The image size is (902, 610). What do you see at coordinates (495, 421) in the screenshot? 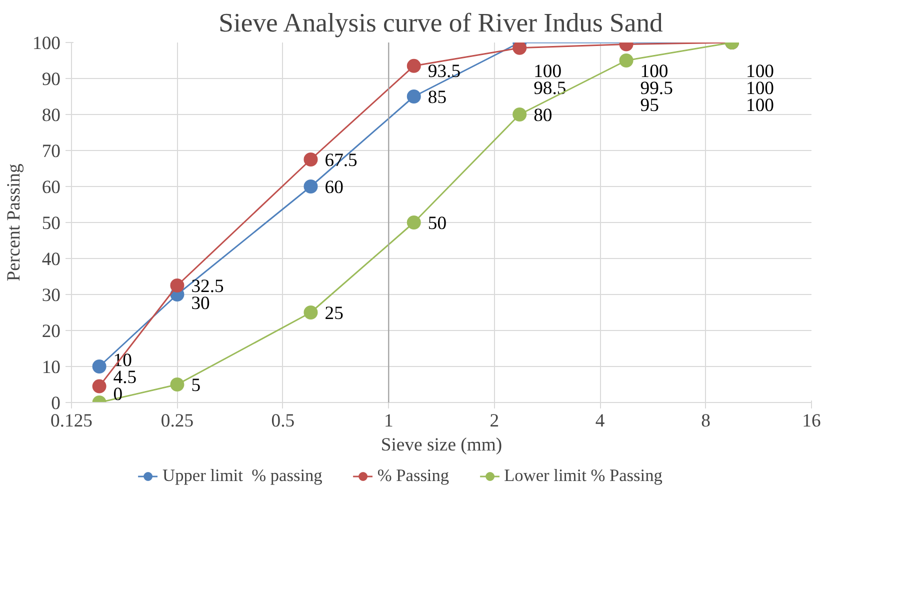
I see `x-tick-label: 2` at bounding box center [495, 421].